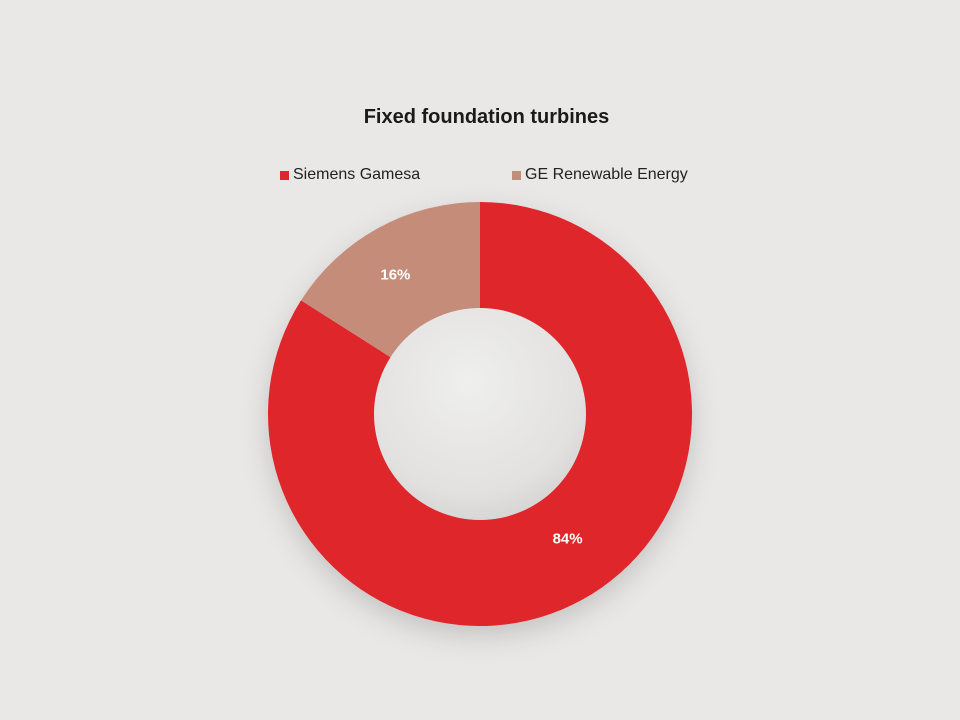 Image resolution: width=960 pixels, height=720 pixels. I want to click on legend-item-siemens-gamesa: Siemens Gamesa, so click(350, 175).